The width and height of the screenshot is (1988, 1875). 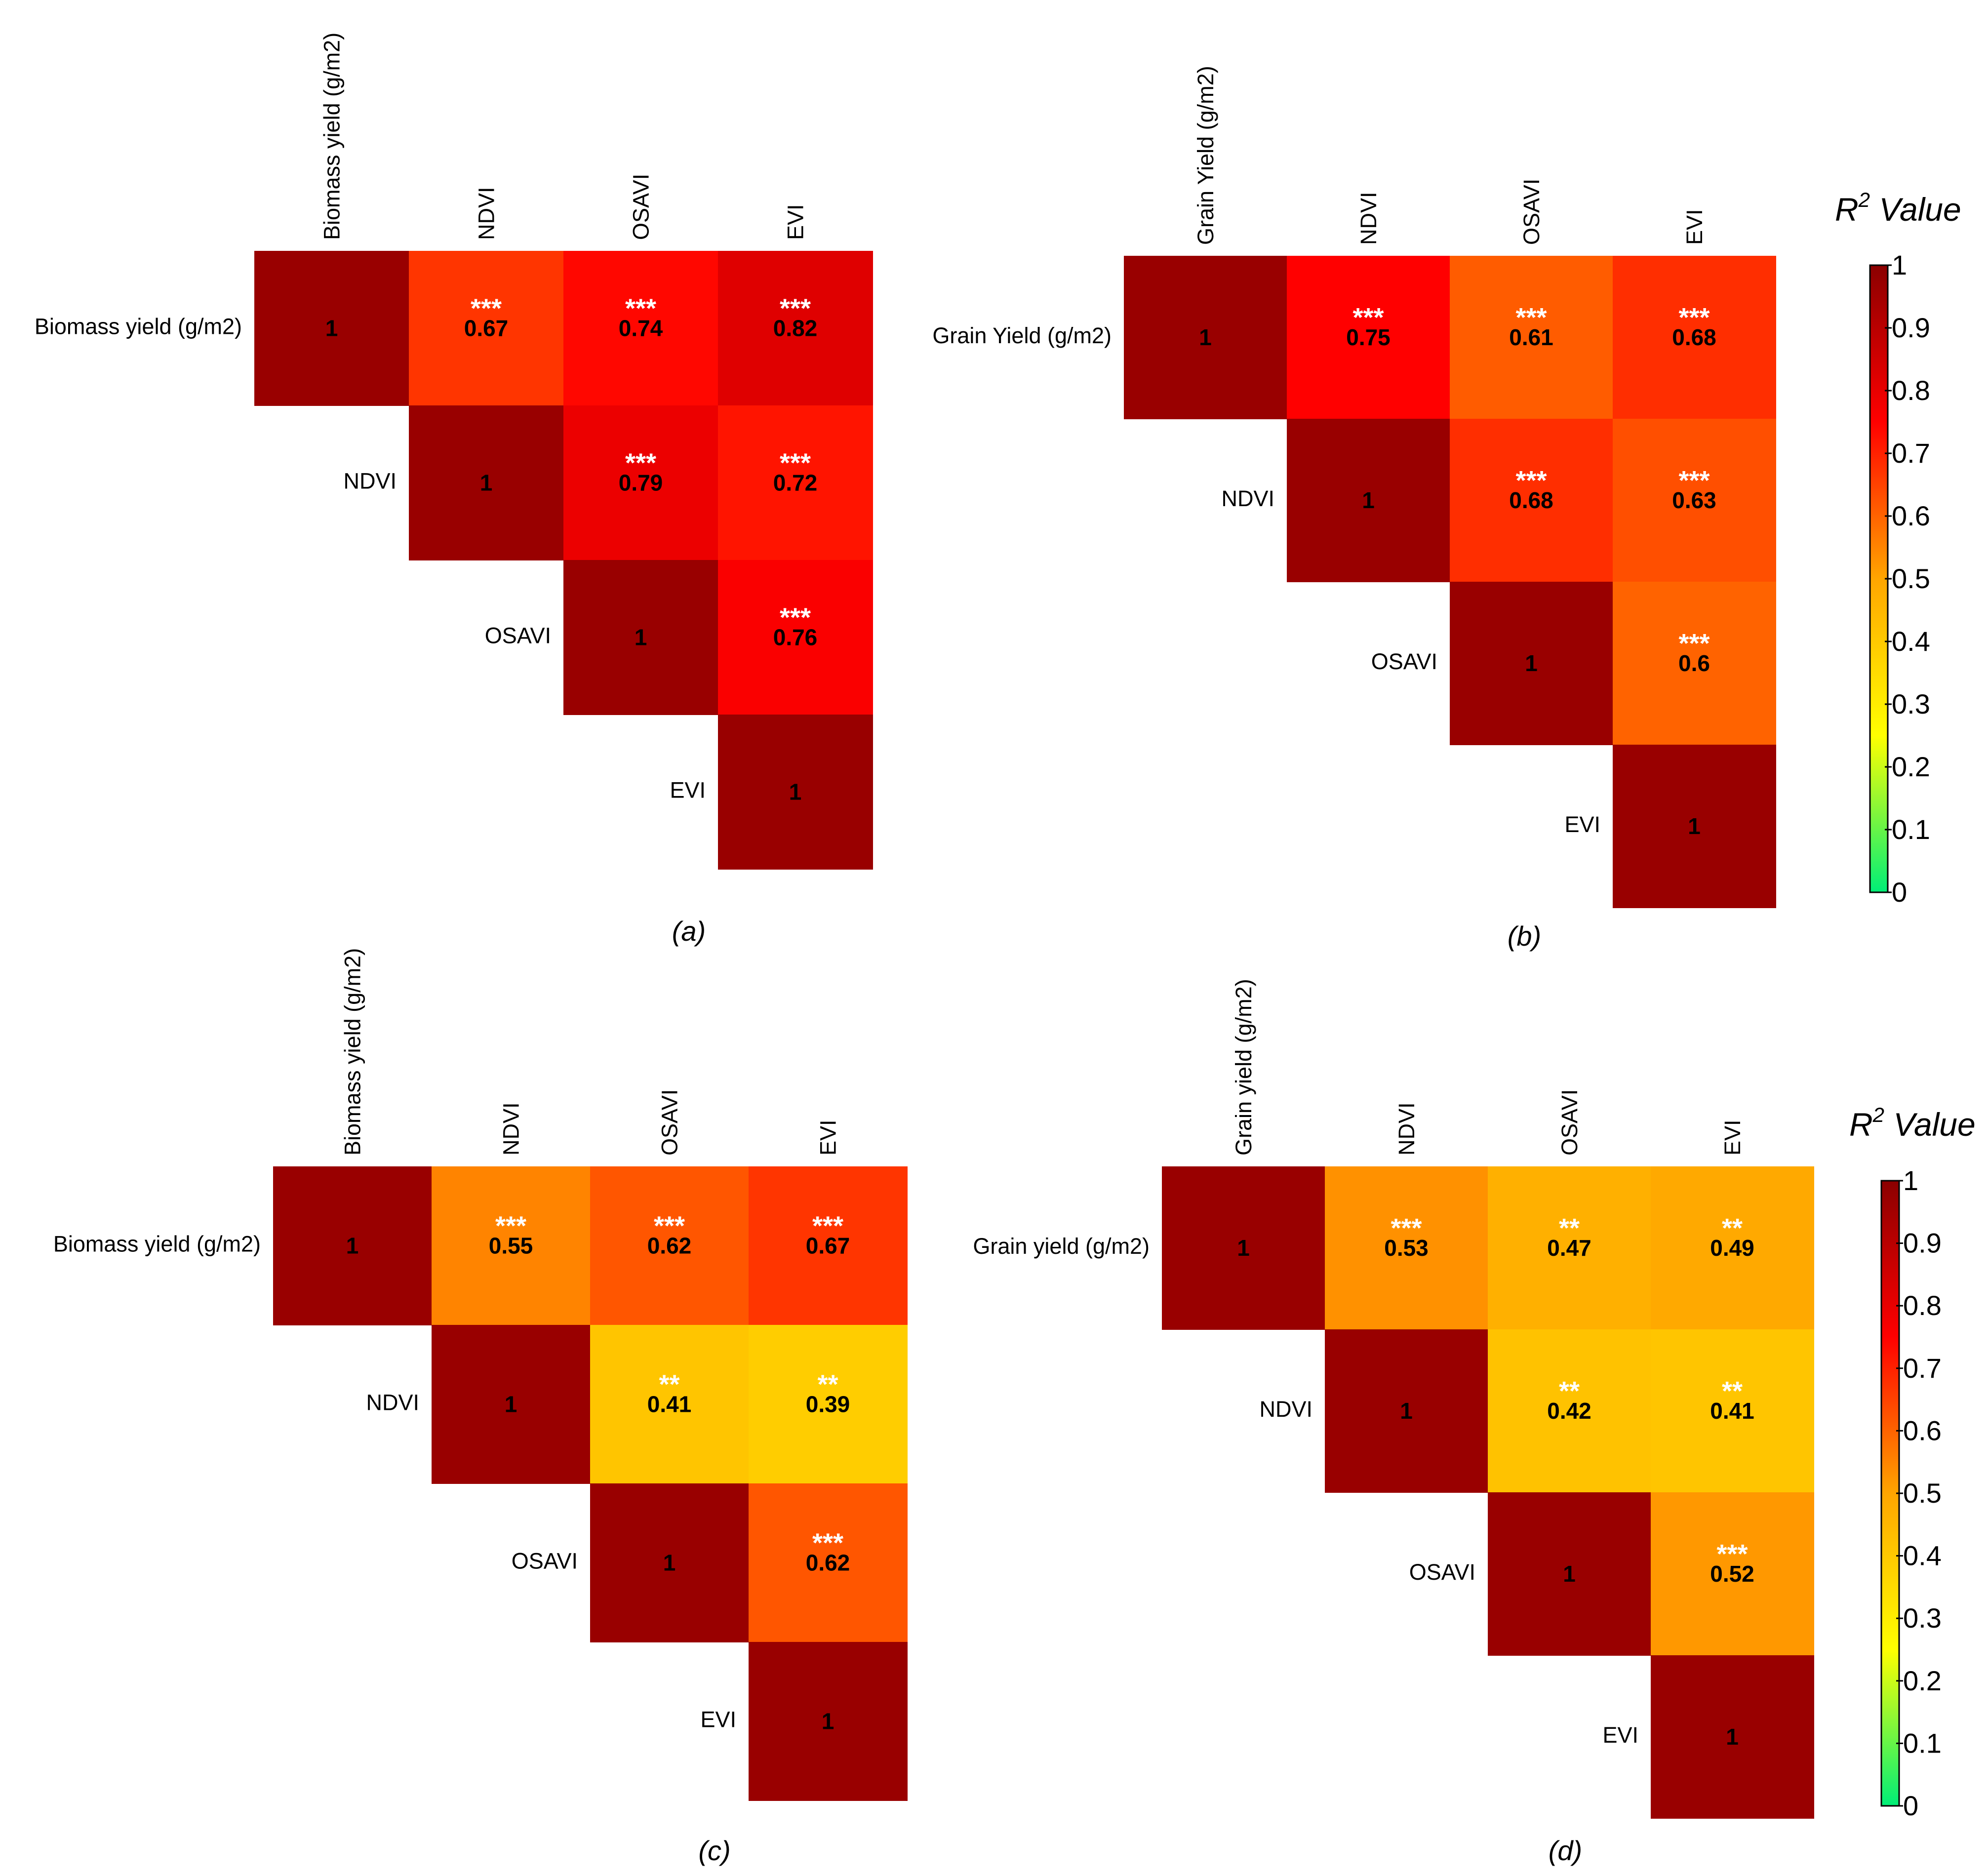 I want to click on colorbar-tick-label: 0.2, so click(x=1911, y=766).